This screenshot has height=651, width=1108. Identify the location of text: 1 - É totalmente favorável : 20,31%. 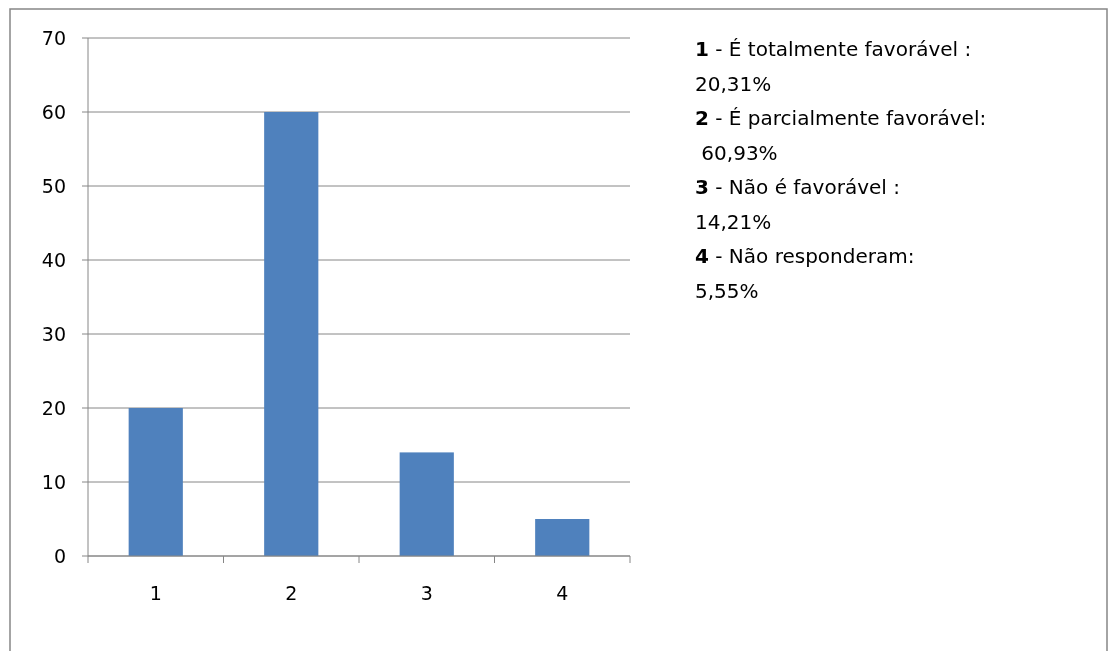
(833, 66).